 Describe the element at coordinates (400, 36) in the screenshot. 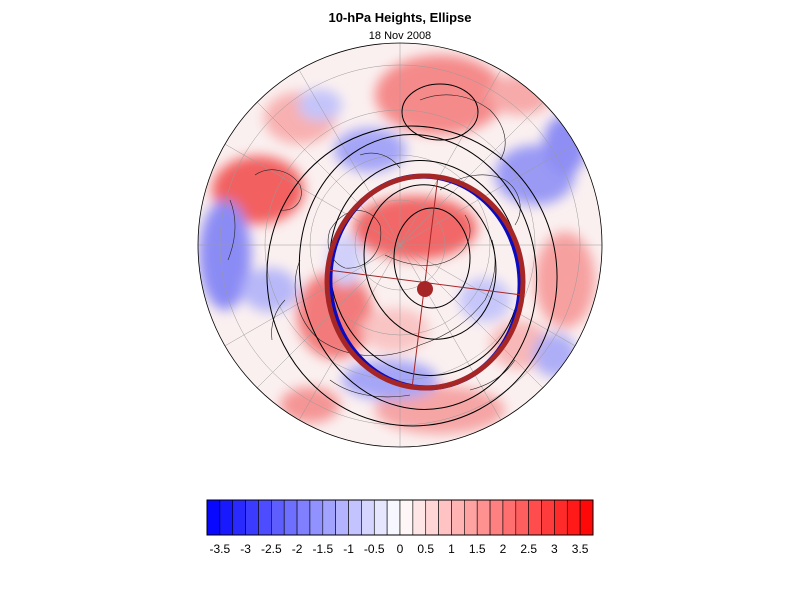

I see `map-date: 18 Nov 2008` at that location.